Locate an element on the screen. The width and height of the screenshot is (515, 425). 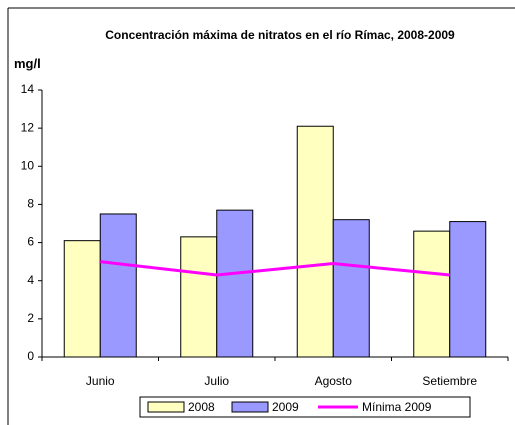
y-tick-label: 12 is located at coordinates (28, 127).